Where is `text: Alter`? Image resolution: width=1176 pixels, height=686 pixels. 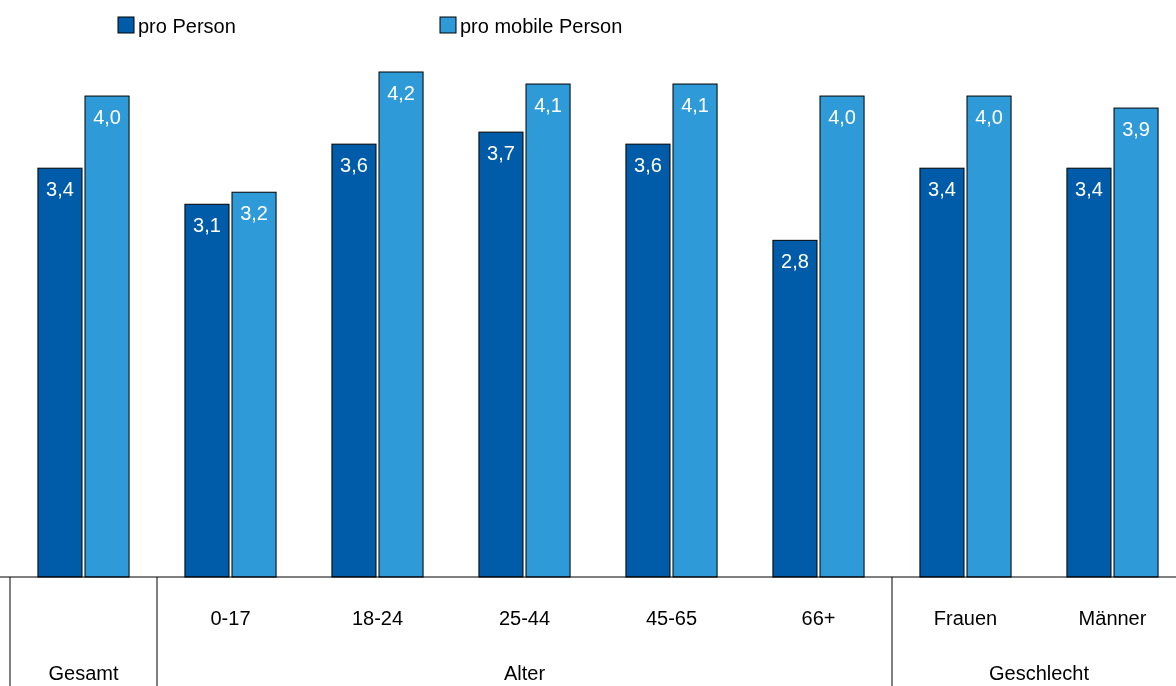
text: Alter is located at coordinates (524, 673).